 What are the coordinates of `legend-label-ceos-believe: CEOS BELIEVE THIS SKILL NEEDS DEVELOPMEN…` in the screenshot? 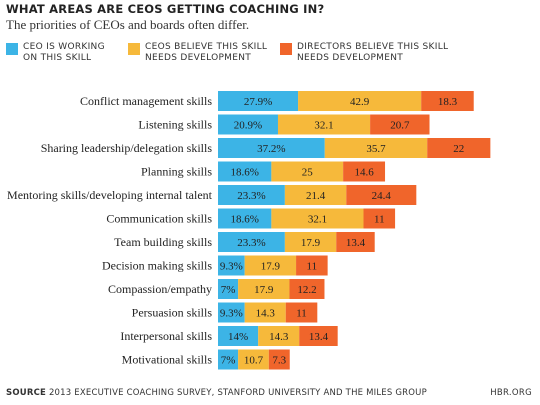 It's located at (206, 52).